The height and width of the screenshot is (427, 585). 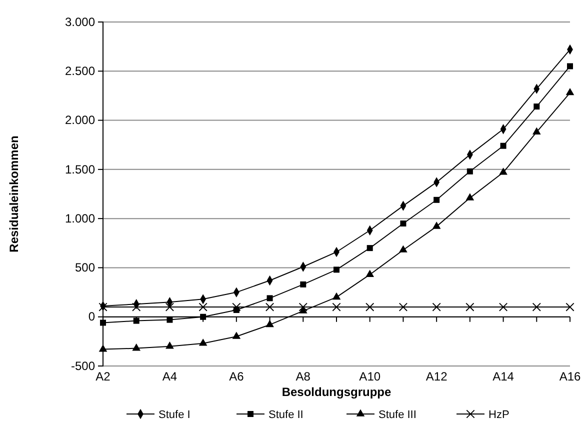 I want to click on y-tick-label: 2.000, so click(x=80, y=120).